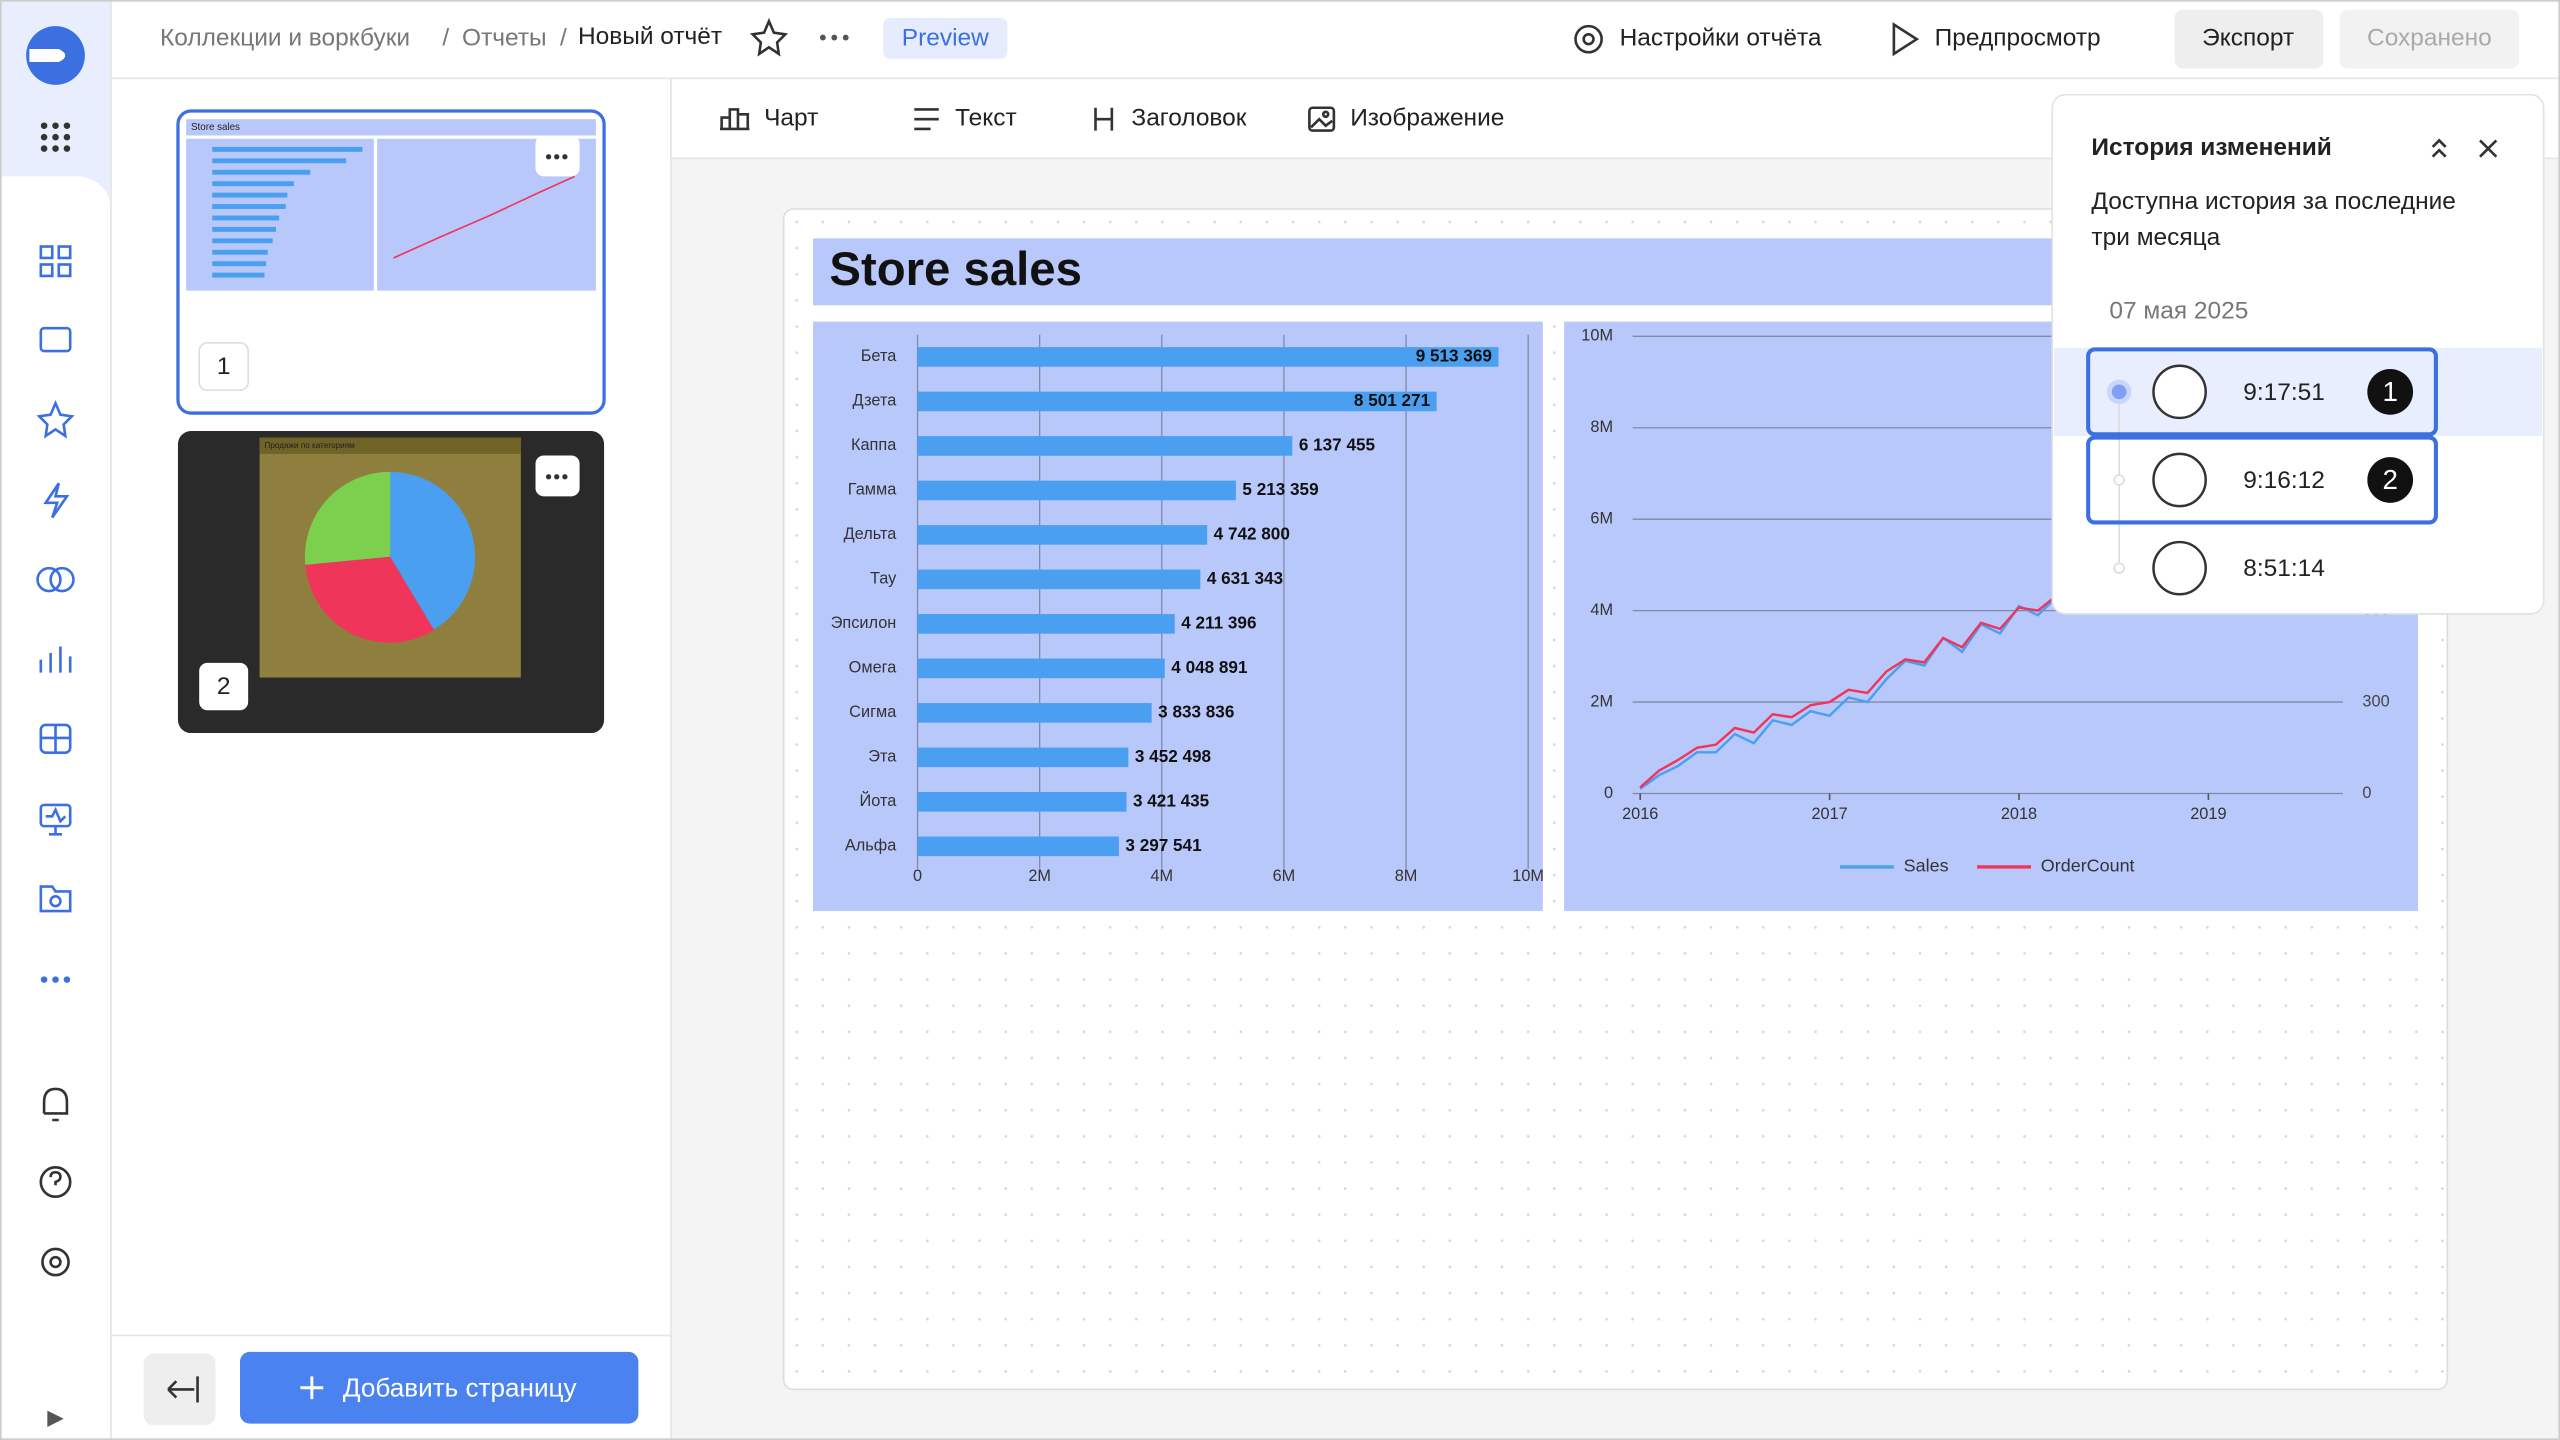 The image size is (2560, 1440). I want to click on y-tick-label: Бета, so click(879, 356).